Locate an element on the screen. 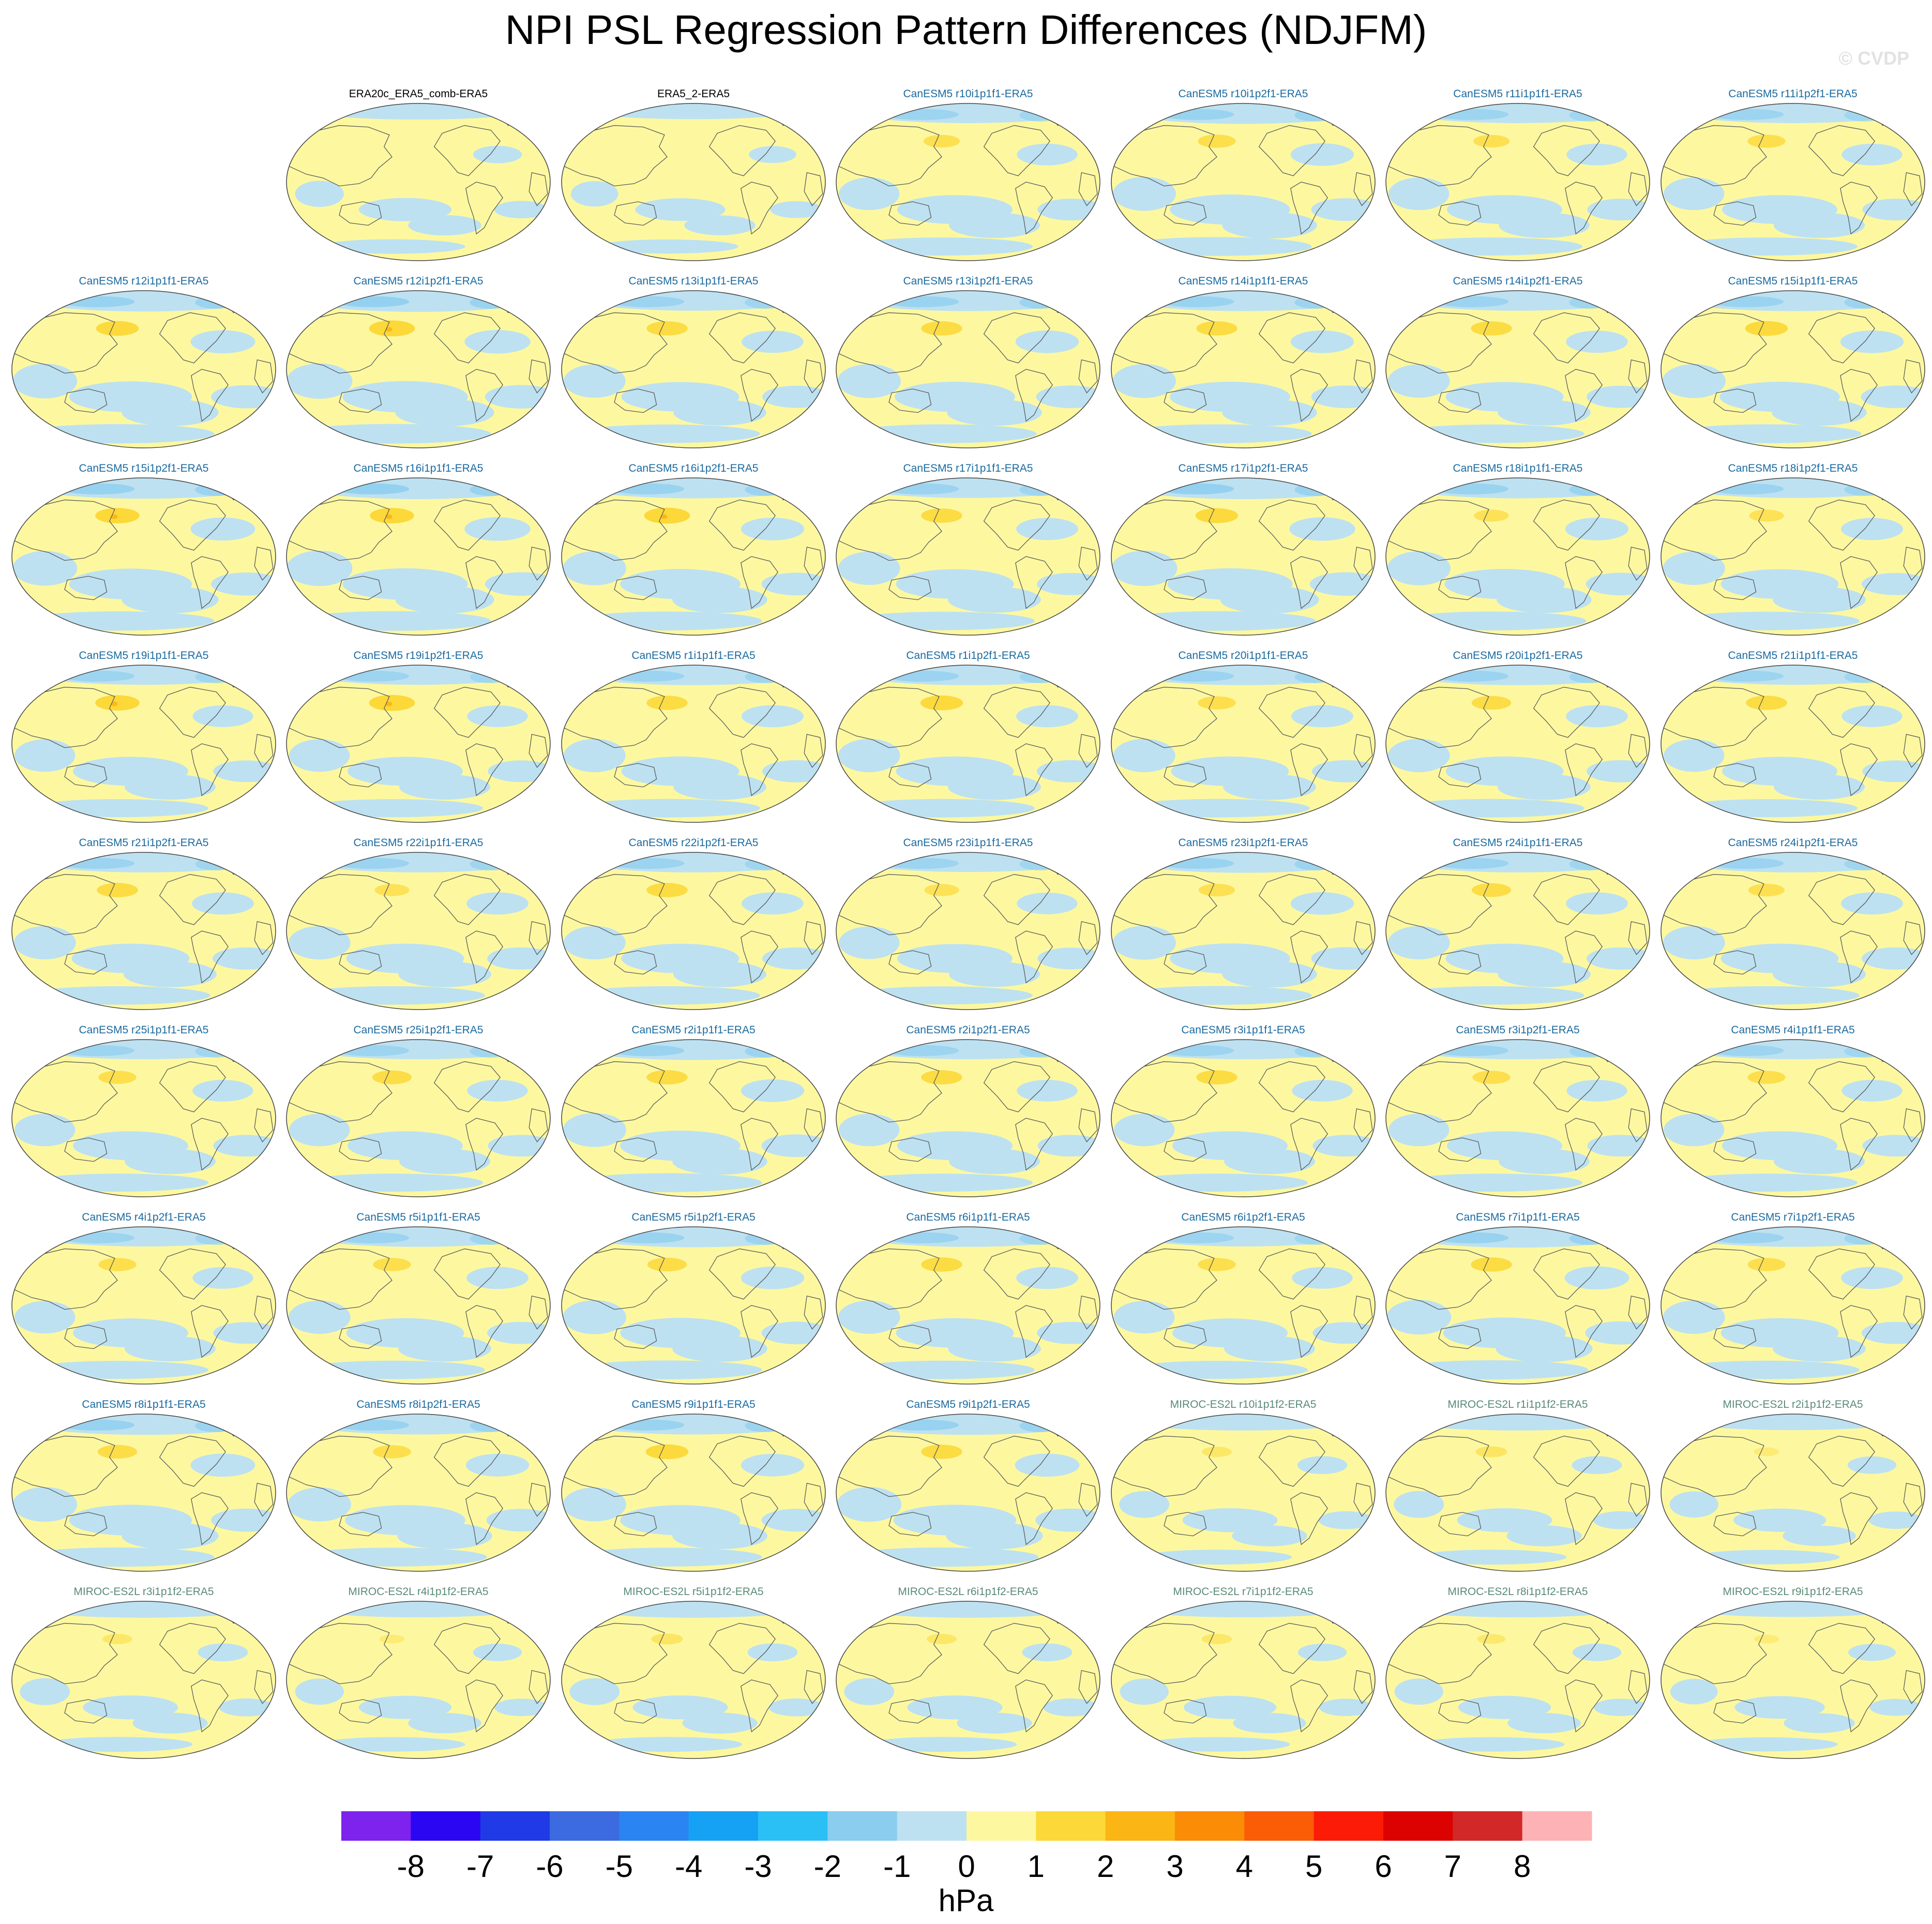 The width and height of the screenshot is (1932, 1924). colorbar-swatch is located at coordinates (862, 1826).